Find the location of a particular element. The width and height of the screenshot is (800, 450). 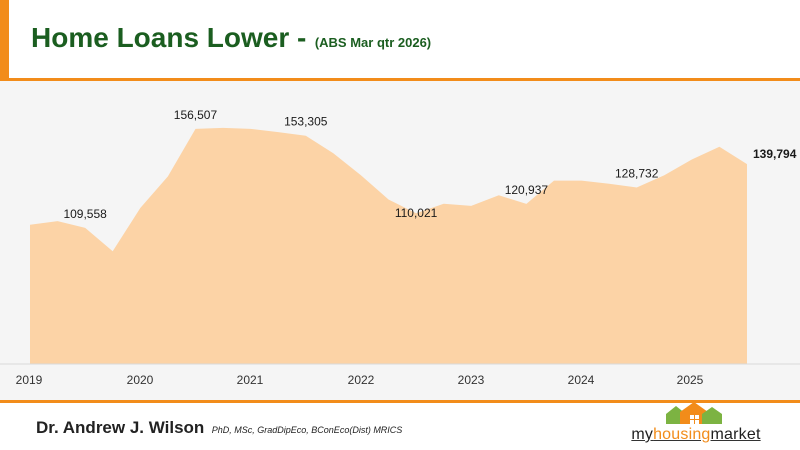

page-title: Home Loans Lower - (ABS Mar qtr 2026) is located at coordinates (231, 38).